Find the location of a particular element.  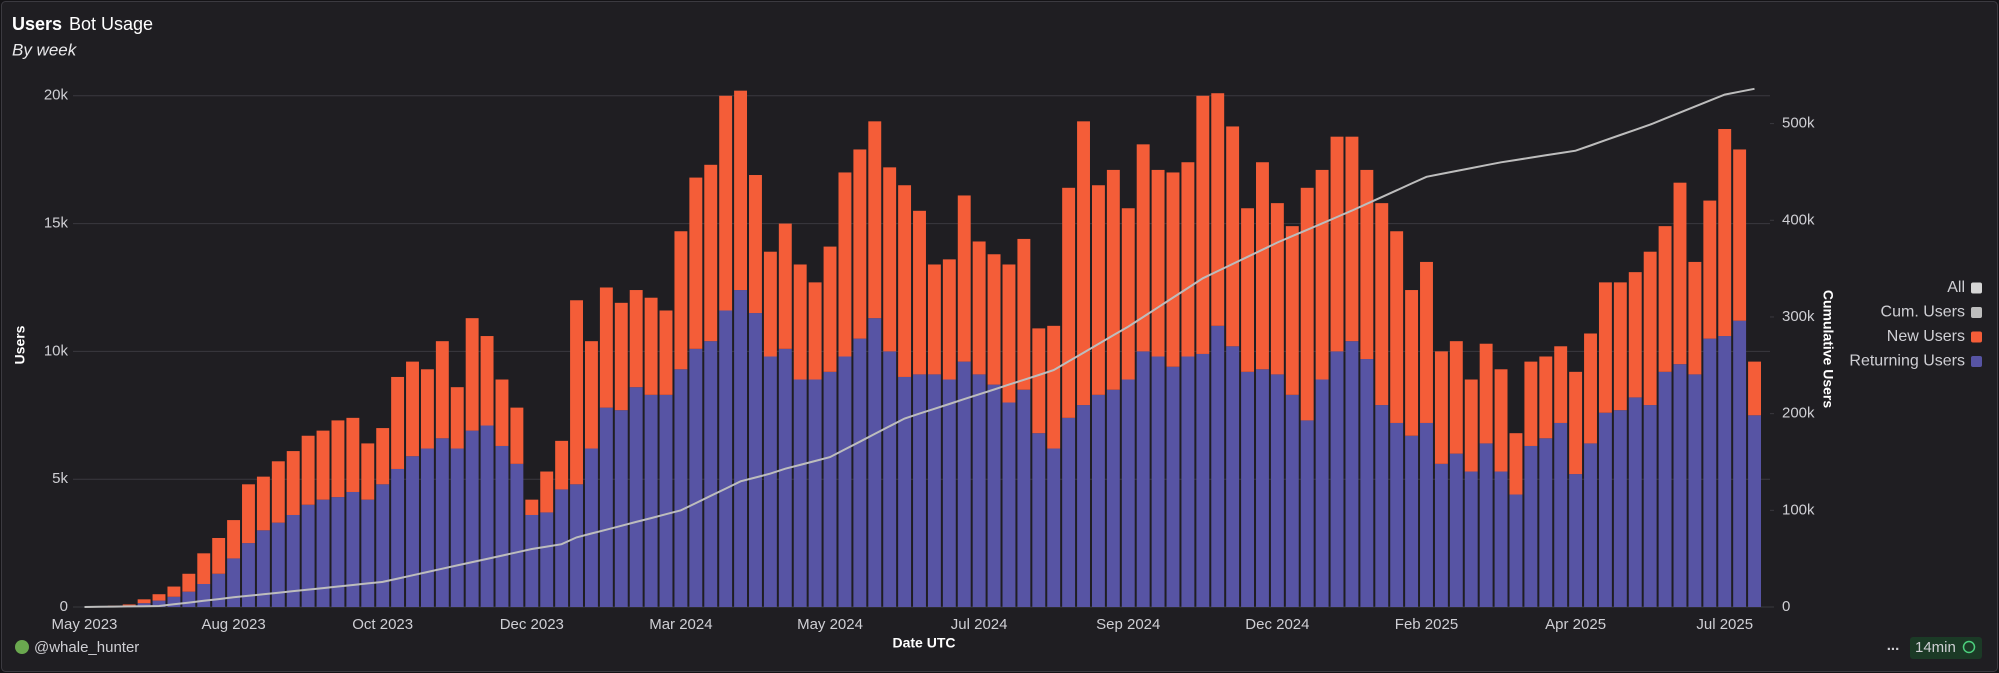

tab: Bot Usage is located at coordinates (111, 24).